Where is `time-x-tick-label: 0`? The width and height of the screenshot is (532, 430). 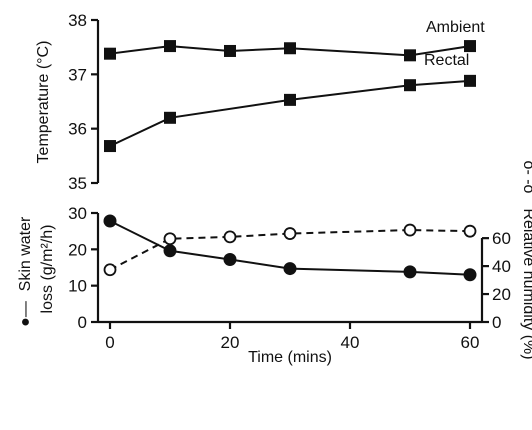
time-x-tick-label: 0 is located at coordinates (109, 342).